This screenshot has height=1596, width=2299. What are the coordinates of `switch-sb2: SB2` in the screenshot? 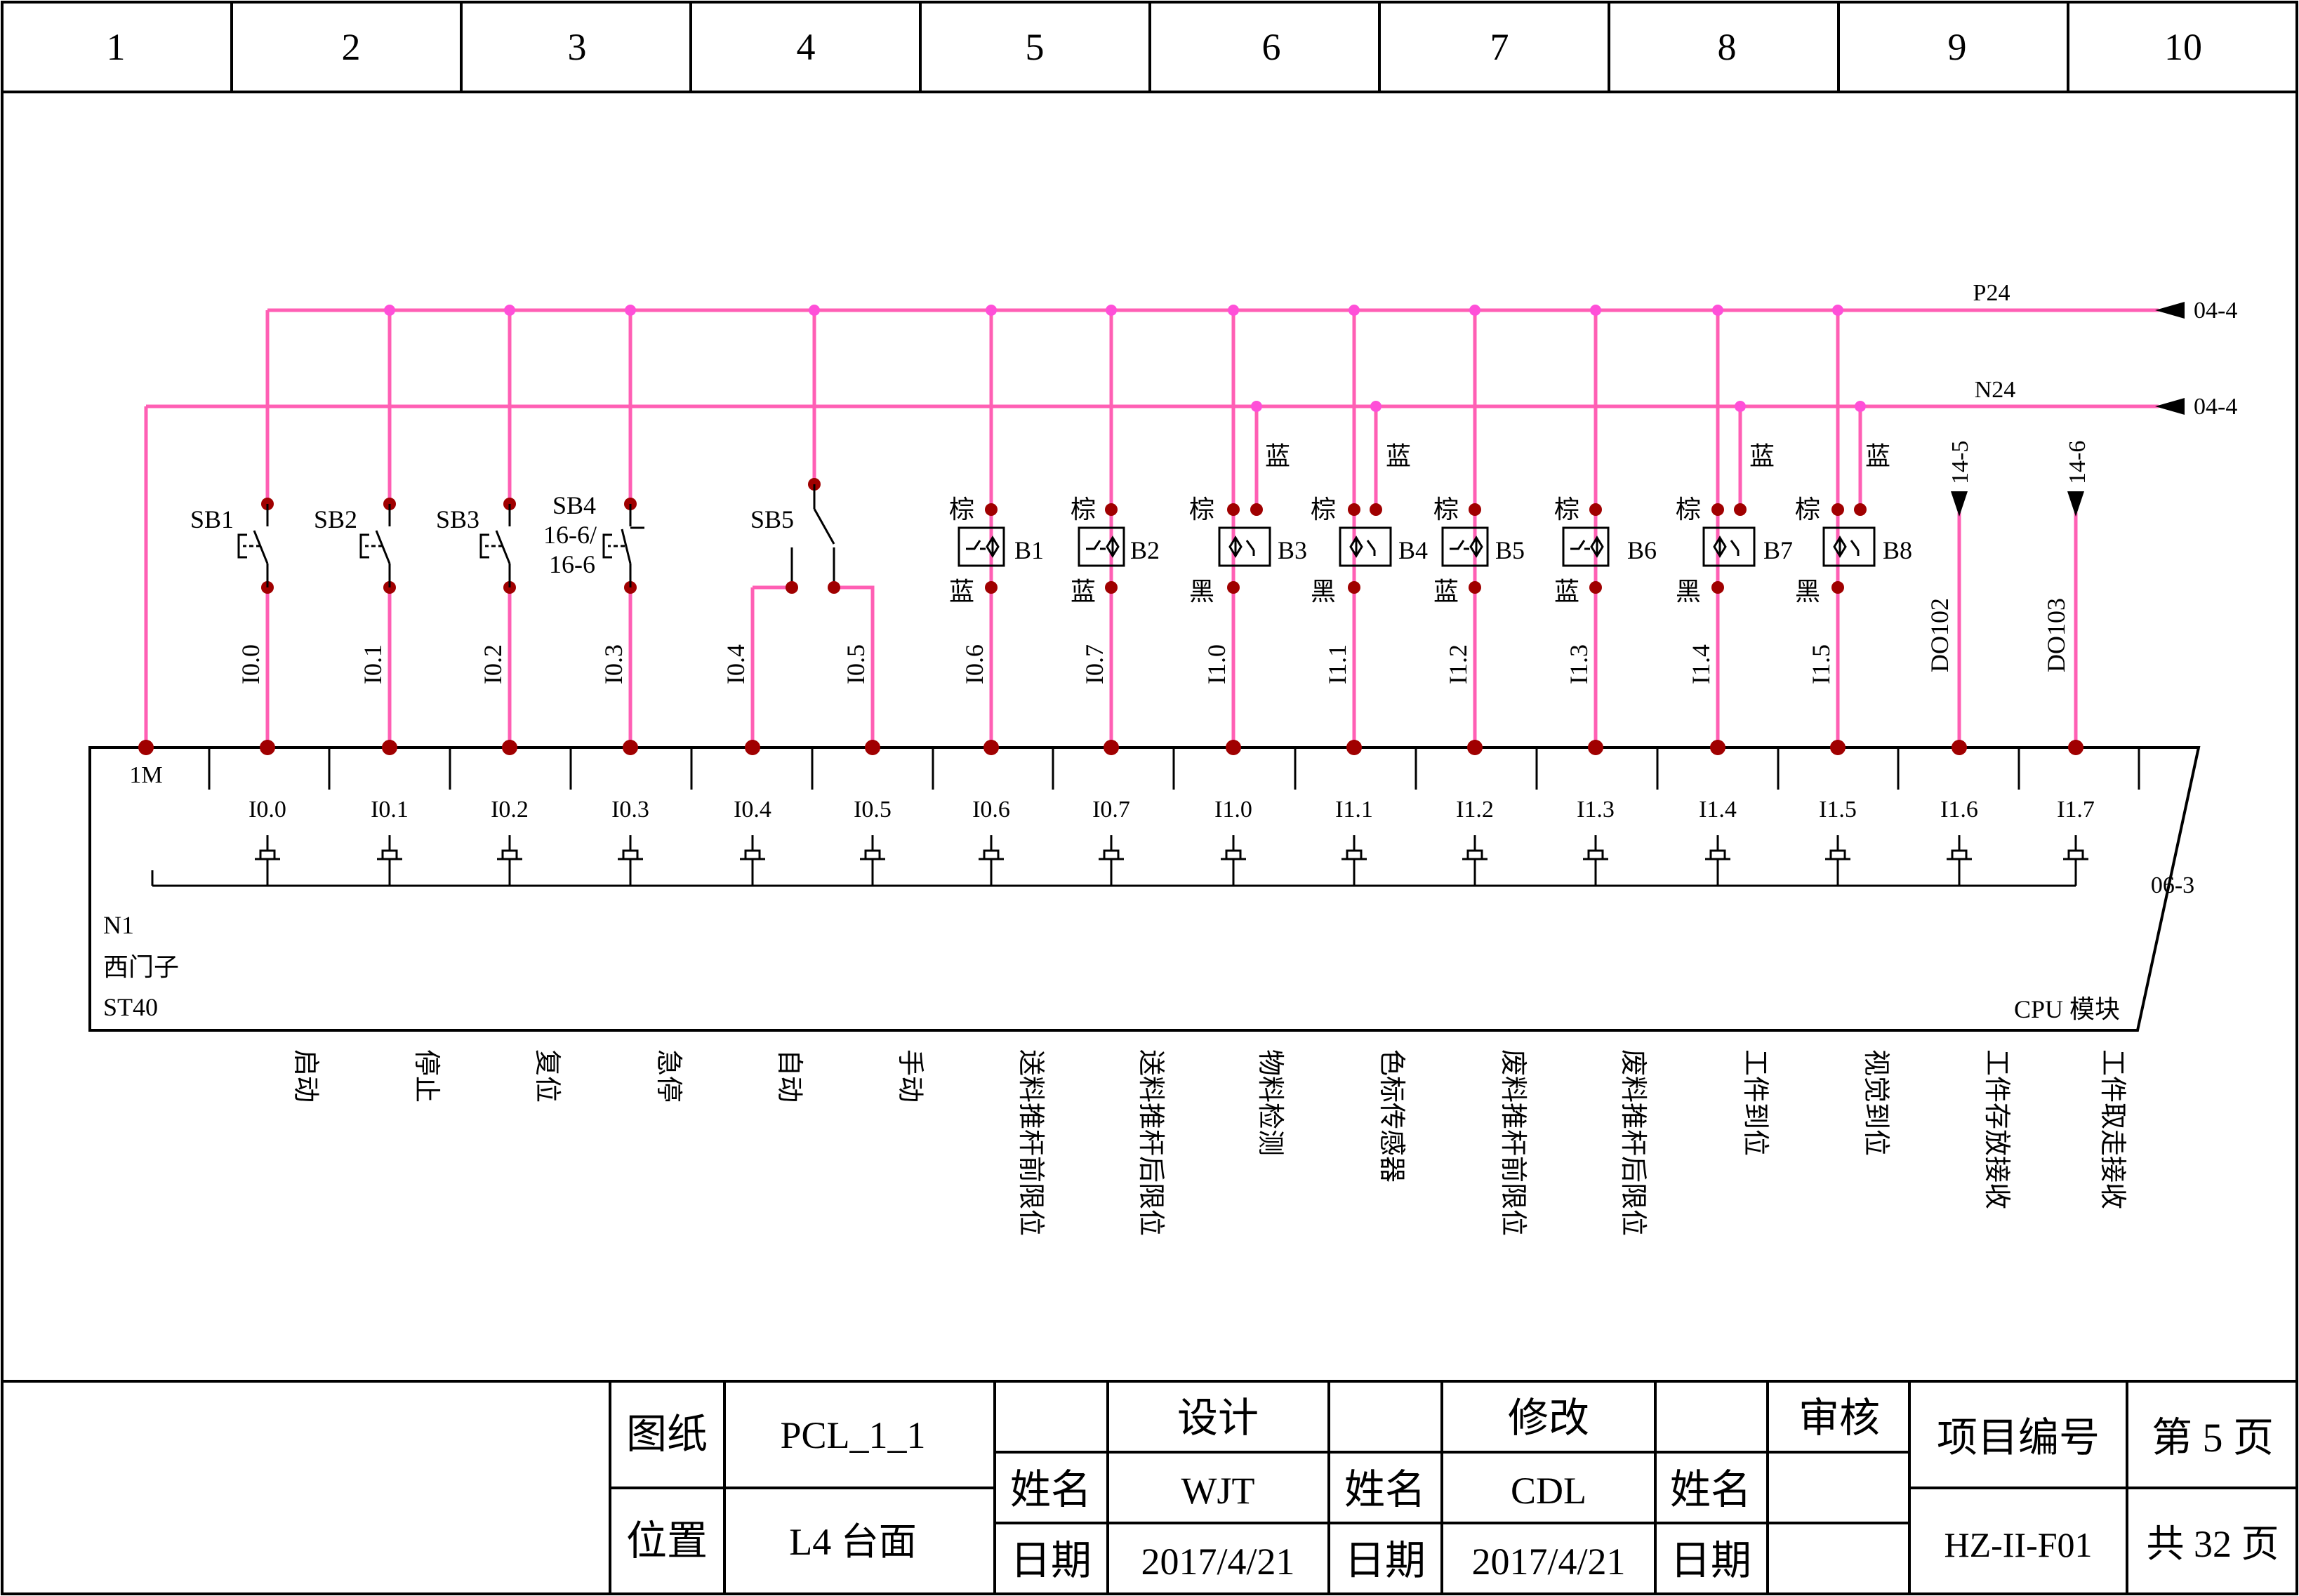 It's located at (355, 546).